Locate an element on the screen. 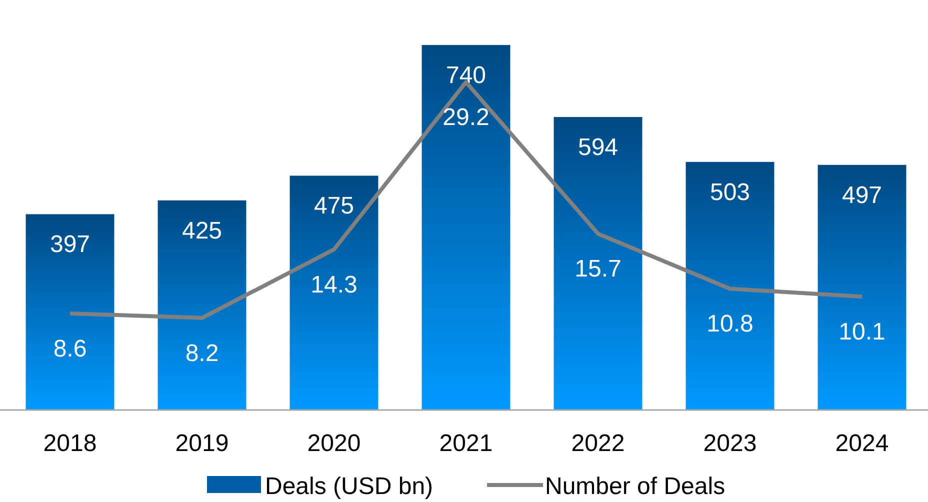 The image size is (928, 502). x-tick-label: 2020 is located at coordinates (334, 443).